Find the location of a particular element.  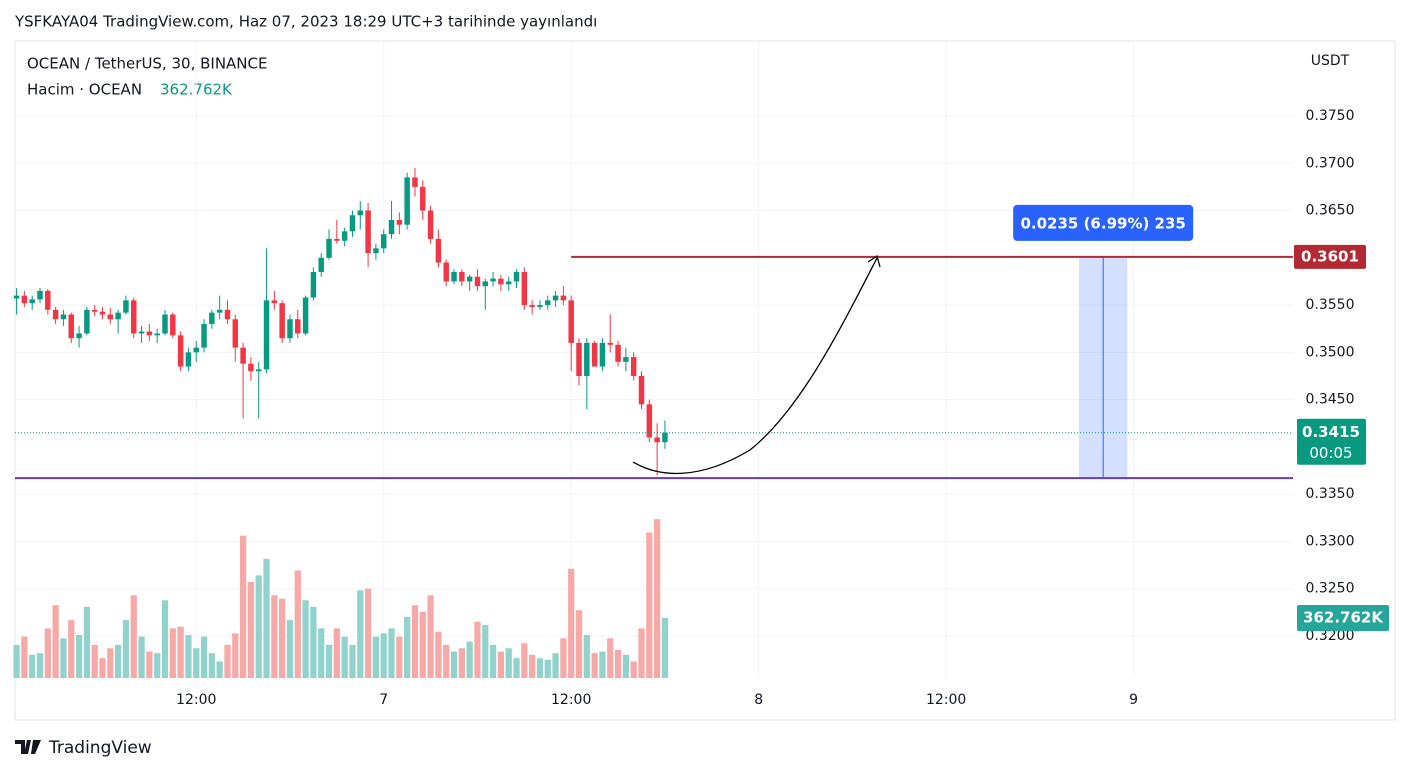

y-tick-label: 0.3750 is located at coordinates (1330, 116).